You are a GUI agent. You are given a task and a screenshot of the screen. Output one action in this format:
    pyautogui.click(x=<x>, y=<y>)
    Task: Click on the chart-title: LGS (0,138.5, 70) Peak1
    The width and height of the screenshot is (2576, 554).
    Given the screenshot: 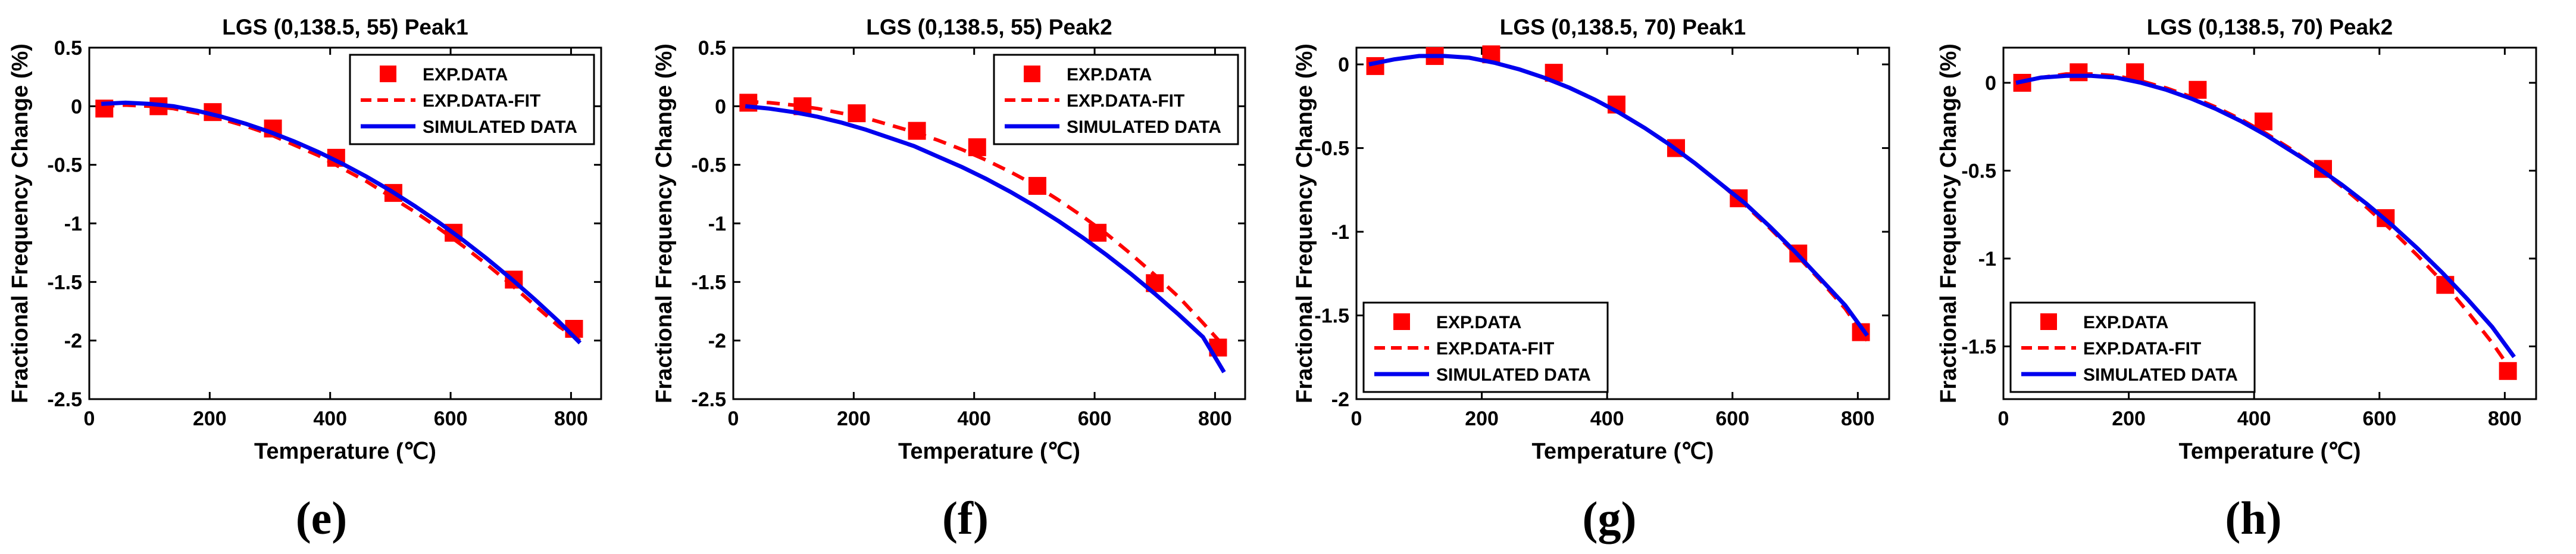 What is the action you would take?
    pyautogui.click(x=1623, y=27)
    